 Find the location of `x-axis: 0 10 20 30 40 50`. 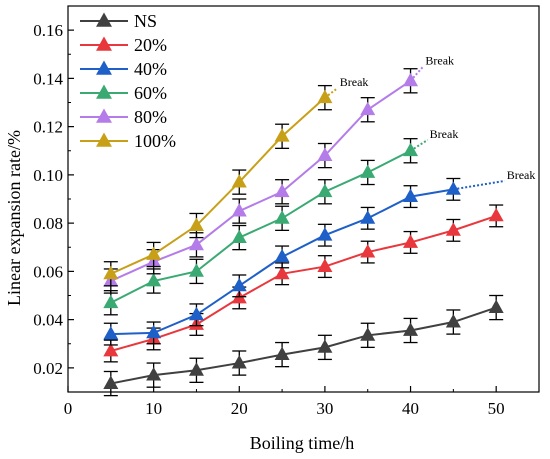

x-axis: 0 10 20 30 40 50 is located at coordinates (284, 402).